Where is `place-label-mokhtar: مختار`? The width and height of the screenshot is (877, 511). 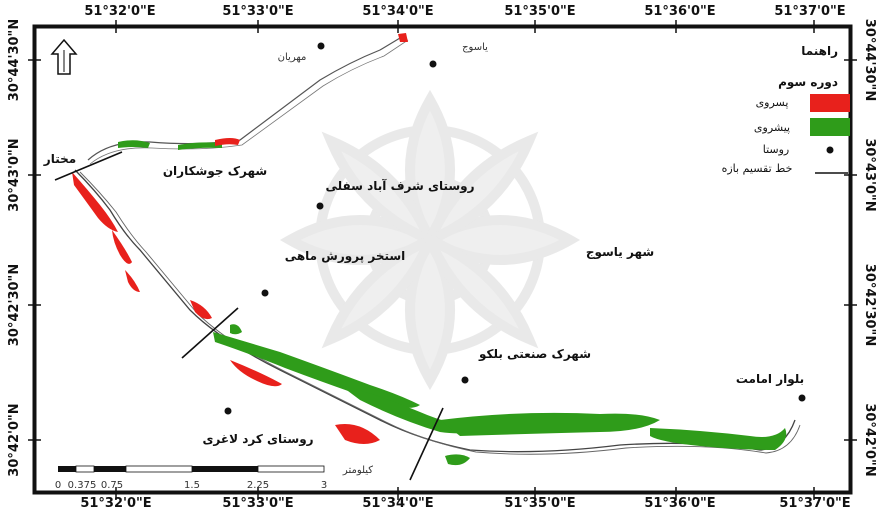 place-label-mokhtar: مختار is located at coordinates (59, 159).